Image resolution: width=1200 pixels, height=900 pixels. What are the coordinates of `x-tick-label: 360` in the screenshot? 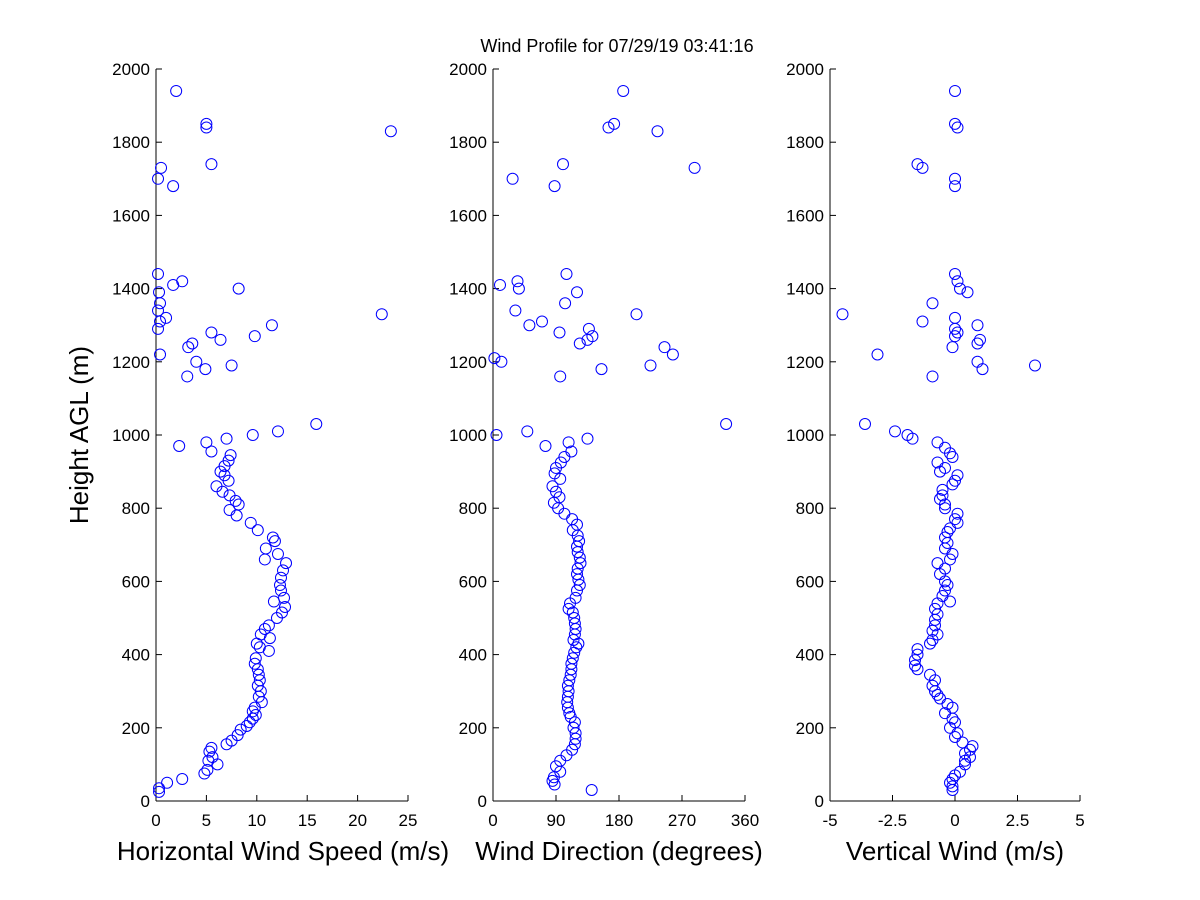 It's located at (745, 820).